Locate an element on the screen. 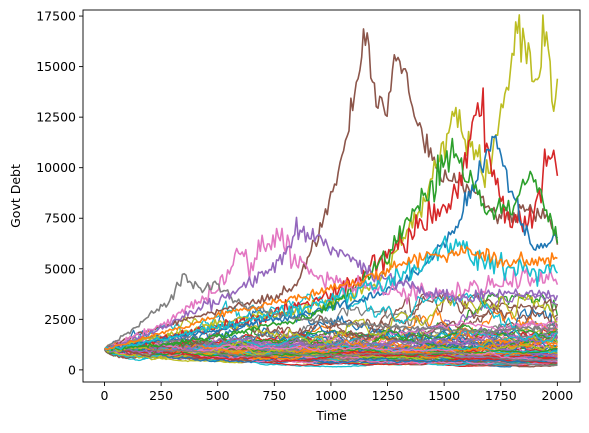 The height and width of the screenshot is (433, 589). y-tick-label: 15000 is located at coordinates (56, 66).